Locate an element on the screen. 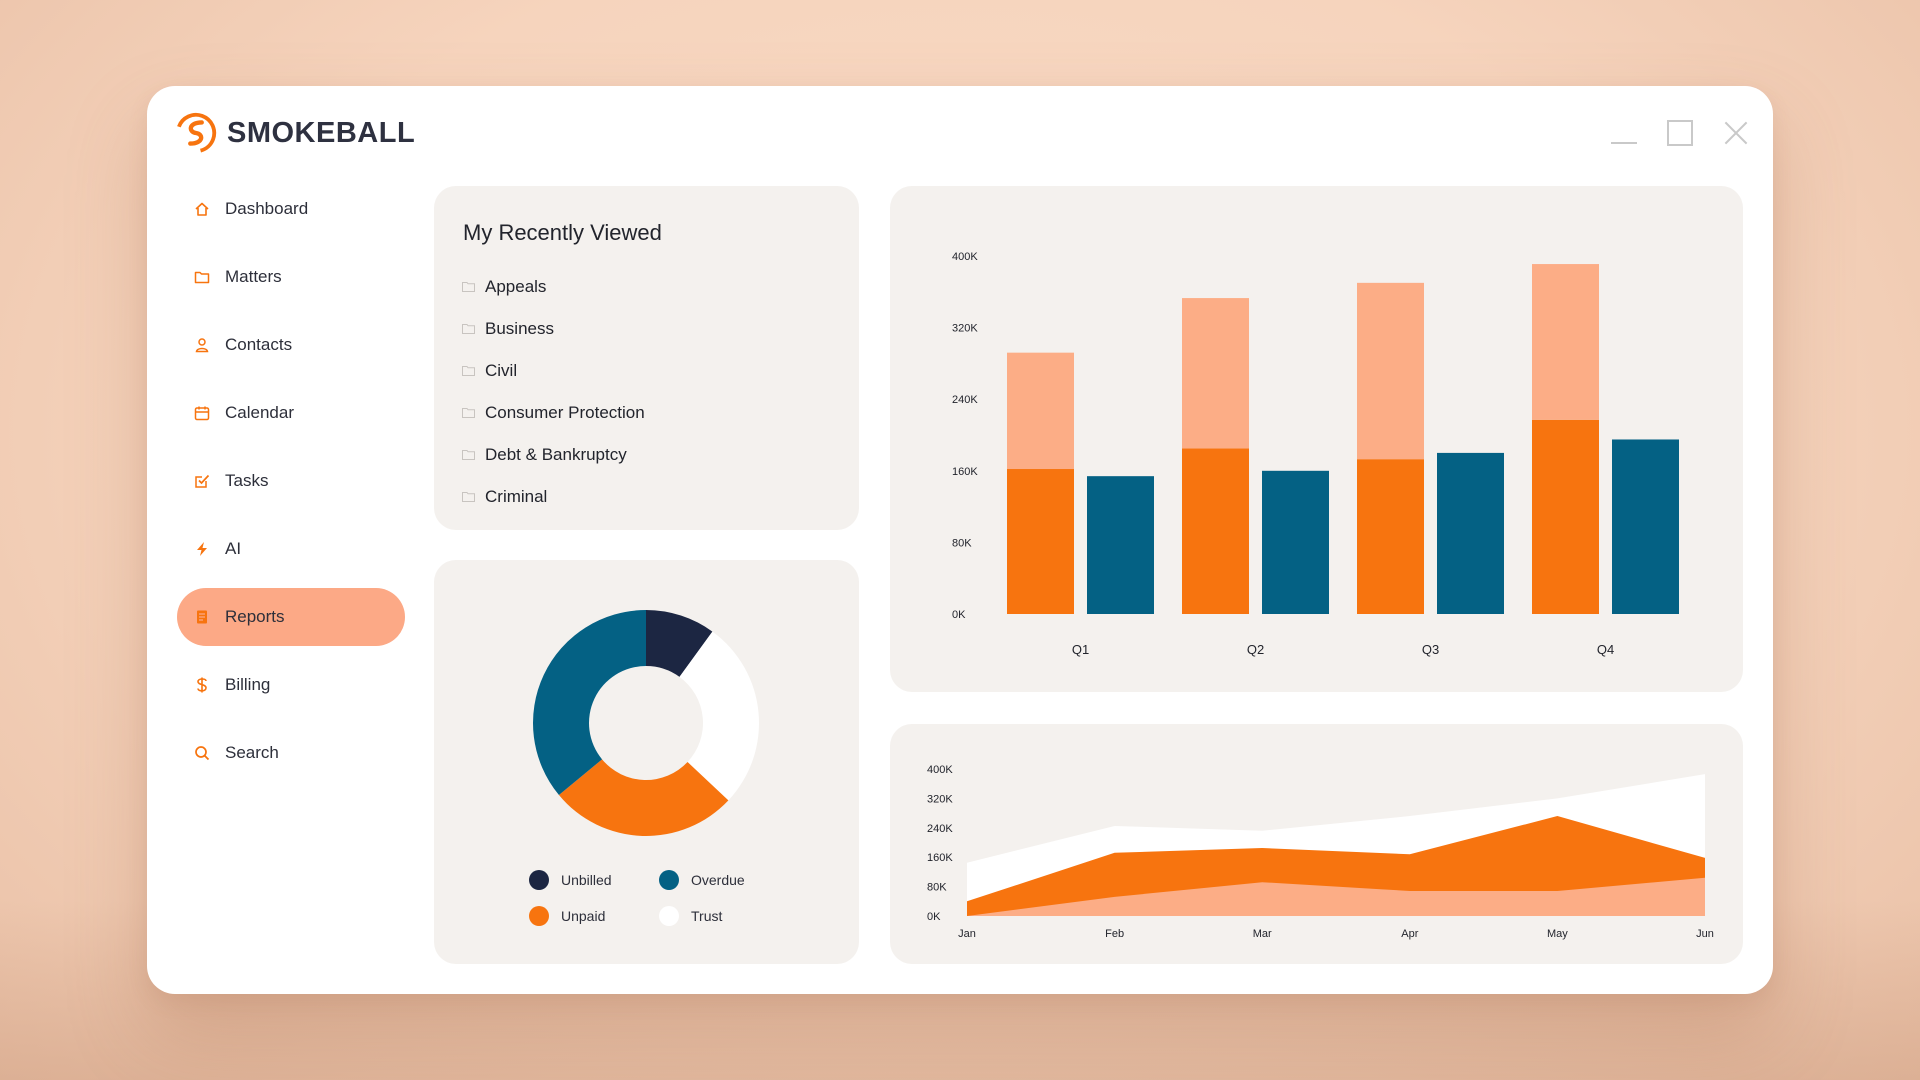 The width and height of the screenshot is (1920, 1080). sidebar-item-label: AI is located at coordinates (233, 548).